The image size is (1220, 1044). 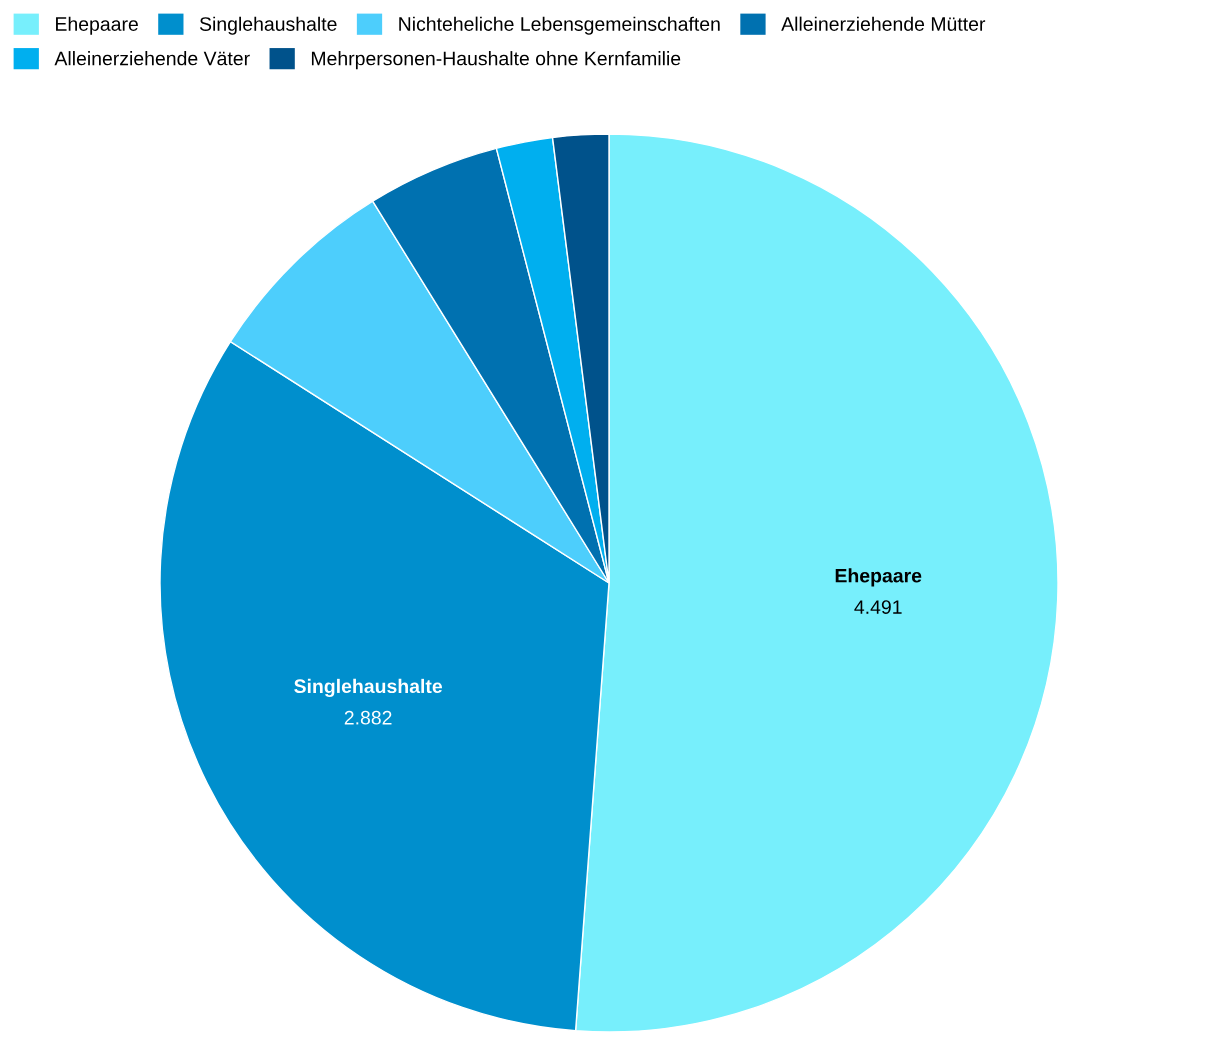 What do you see at coordinates (152, 58) in the screenshot?
I see `legend-label: Alleinerziehende Väter` at bounding box center [152, 58].